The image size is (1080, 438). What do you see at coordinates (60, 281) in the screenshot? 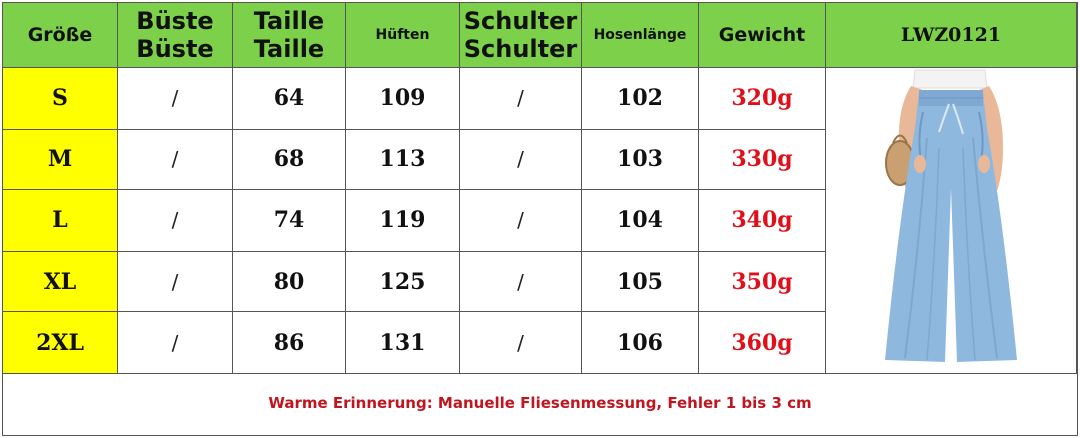
I see `size-cell: XL` at bounding box center [60, 281].